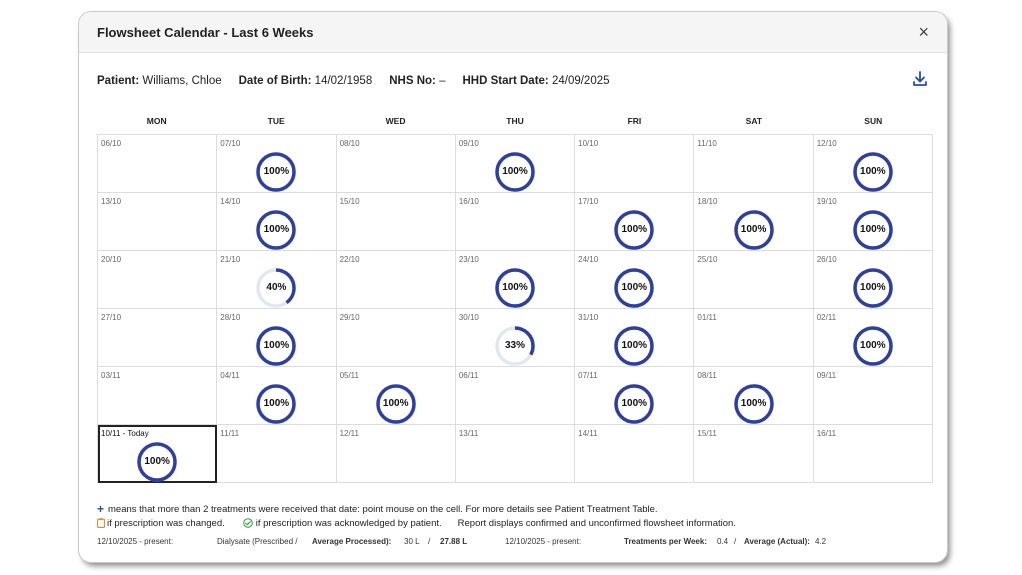 The image size is (1022, 575). I want to click on patient-label: Patient:, so click(118, 81).